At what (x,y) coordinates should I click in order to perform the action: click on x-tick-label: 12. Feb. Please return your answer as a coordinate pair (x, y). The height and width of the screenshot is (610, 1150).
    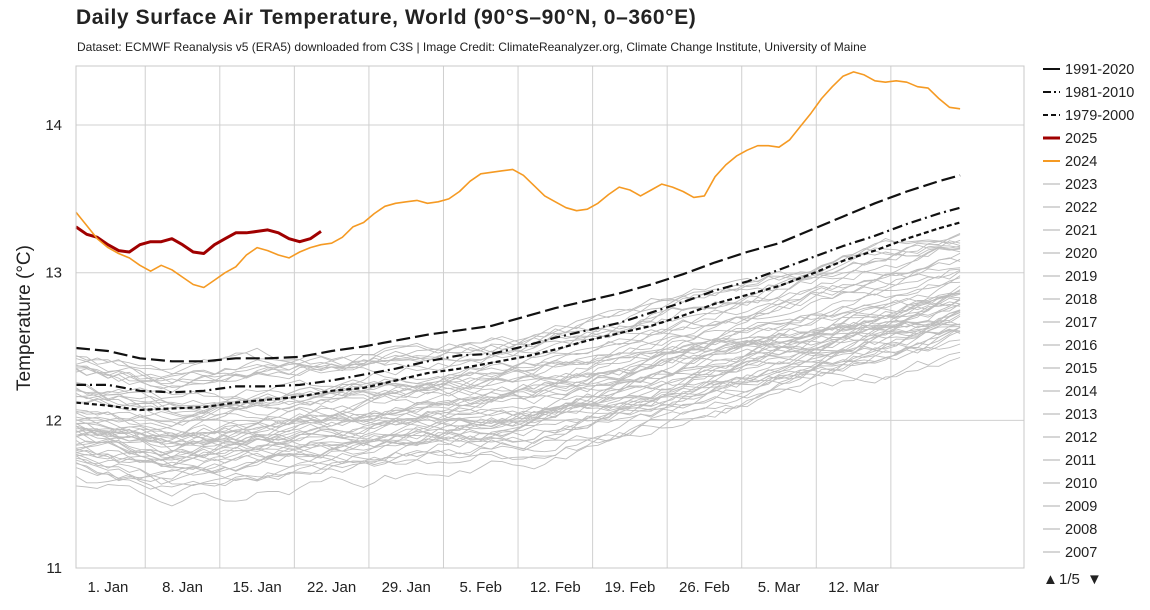
    Looking at the image, I should click on (555, 587).